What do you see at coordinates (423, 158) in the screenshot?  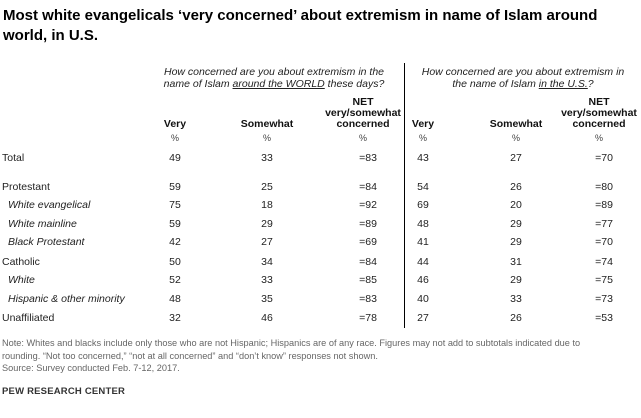 I see `cell-us-very: 43` at bounding box center [423, 158].